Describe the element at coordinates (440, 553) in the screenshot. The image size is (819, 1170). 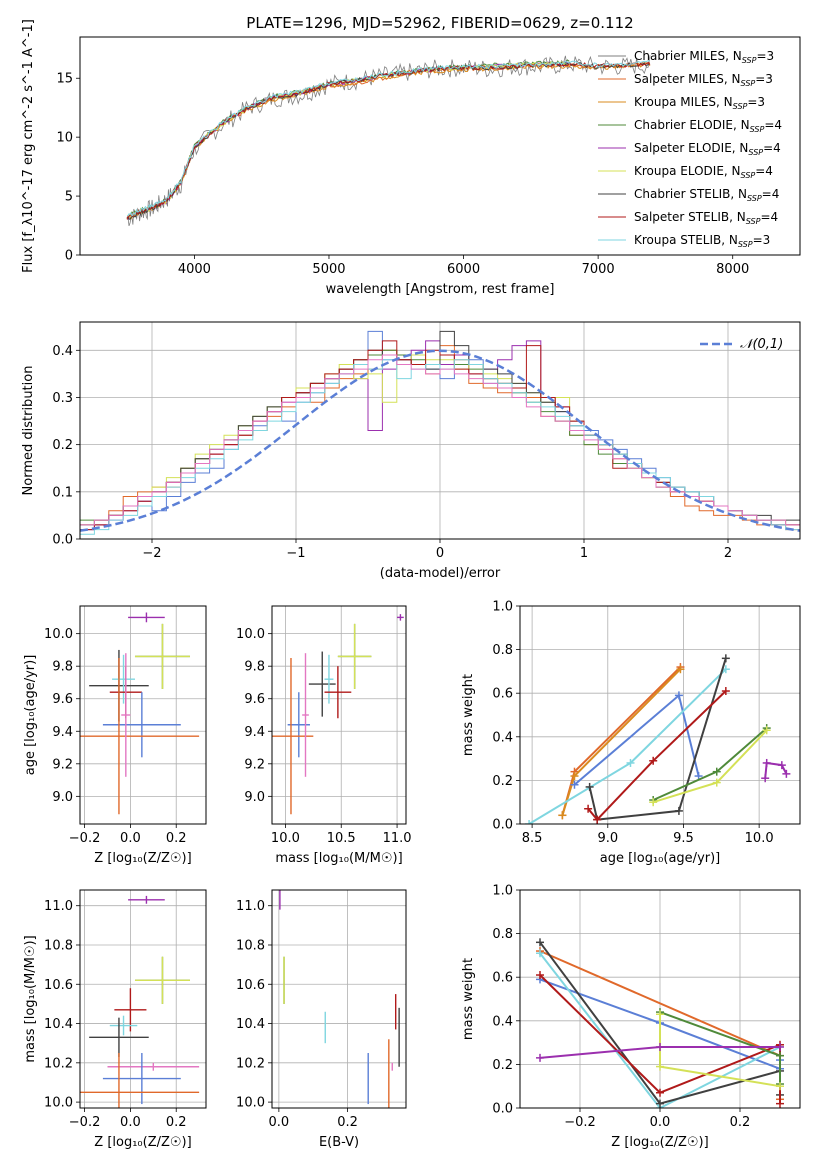
I see `x-tick-label: 0` at that location.